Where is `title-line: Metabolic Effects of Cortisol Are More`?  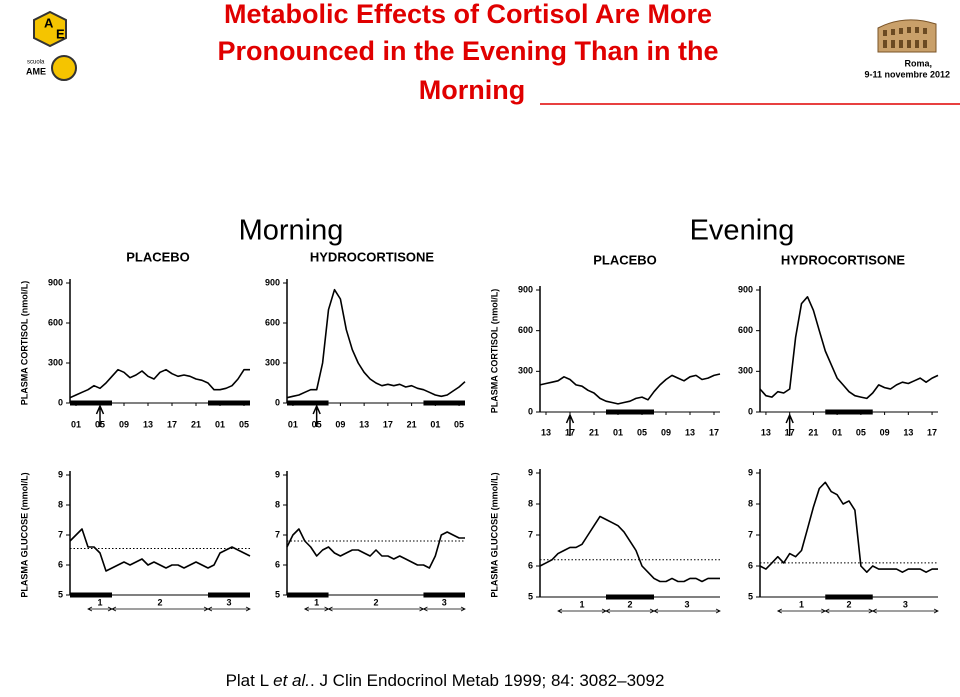
title-line: Metabolic Effects of Cortisol Are More is located at coordinates (468, 14).